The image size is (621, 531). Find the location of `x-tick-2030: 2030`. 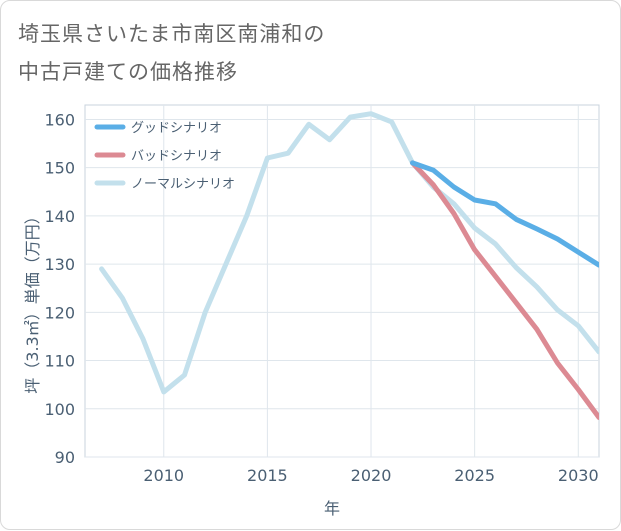

x-tick-2030: 2030 is located at coordinates (578, 475).